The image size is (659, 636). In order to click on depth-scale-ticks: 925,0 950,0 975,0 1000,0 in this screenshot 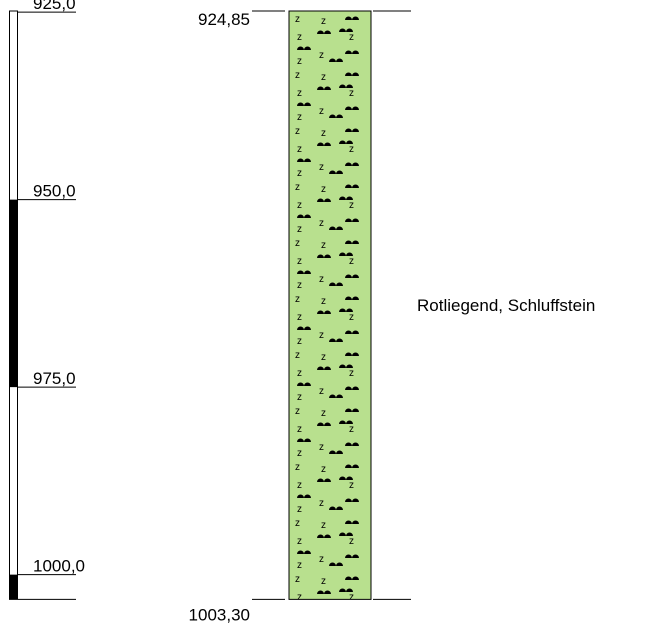, I will do `click(51, 300)`.